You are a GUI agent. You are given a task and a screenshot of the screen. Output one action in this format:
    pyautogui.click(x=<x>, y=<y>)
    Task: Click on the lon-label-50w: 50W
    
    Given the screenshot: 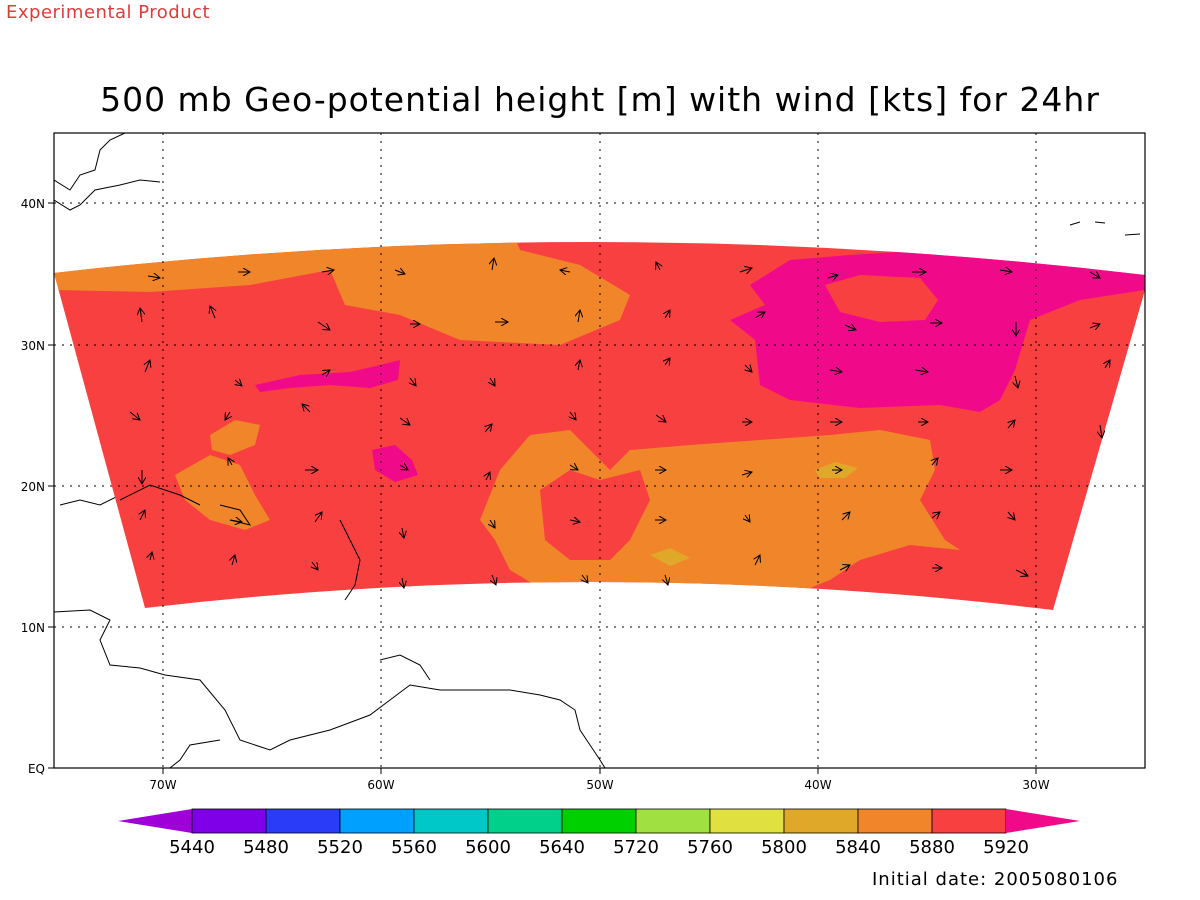 What is the action you would take?
    pyautogui.click(x=599, y=785)
    